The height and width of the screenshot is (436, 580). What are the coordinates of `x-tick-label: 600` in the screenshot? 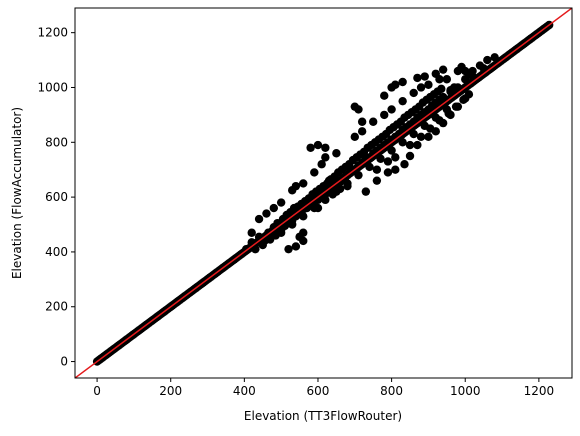 It's located at (318, 391).